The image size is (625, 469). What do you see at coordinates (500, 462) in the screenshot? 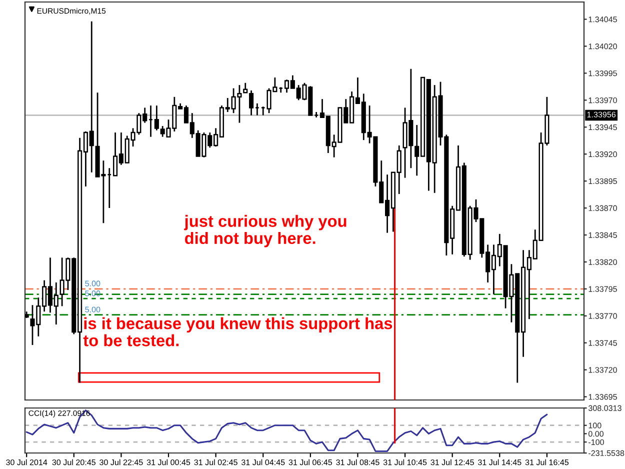
I see `x-tick-label: 31 Jul 14:45` at bounding box center [500, 462].